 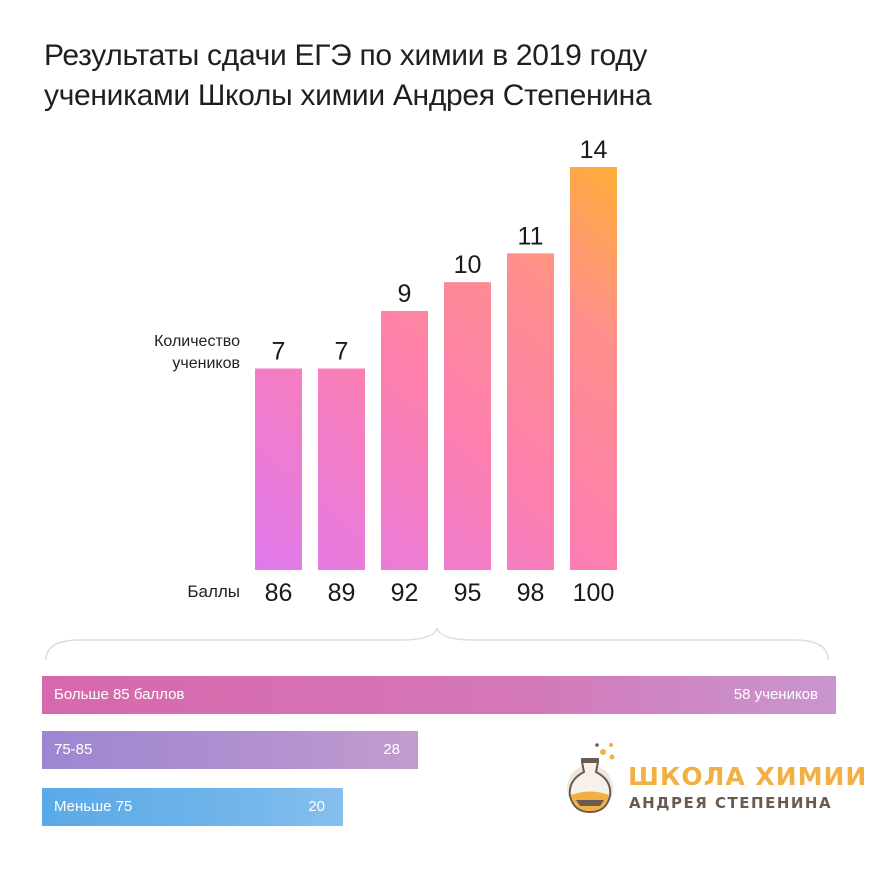 I want to click on summary-bar-75-85: 75-85 28, so click(x=230, y=750).